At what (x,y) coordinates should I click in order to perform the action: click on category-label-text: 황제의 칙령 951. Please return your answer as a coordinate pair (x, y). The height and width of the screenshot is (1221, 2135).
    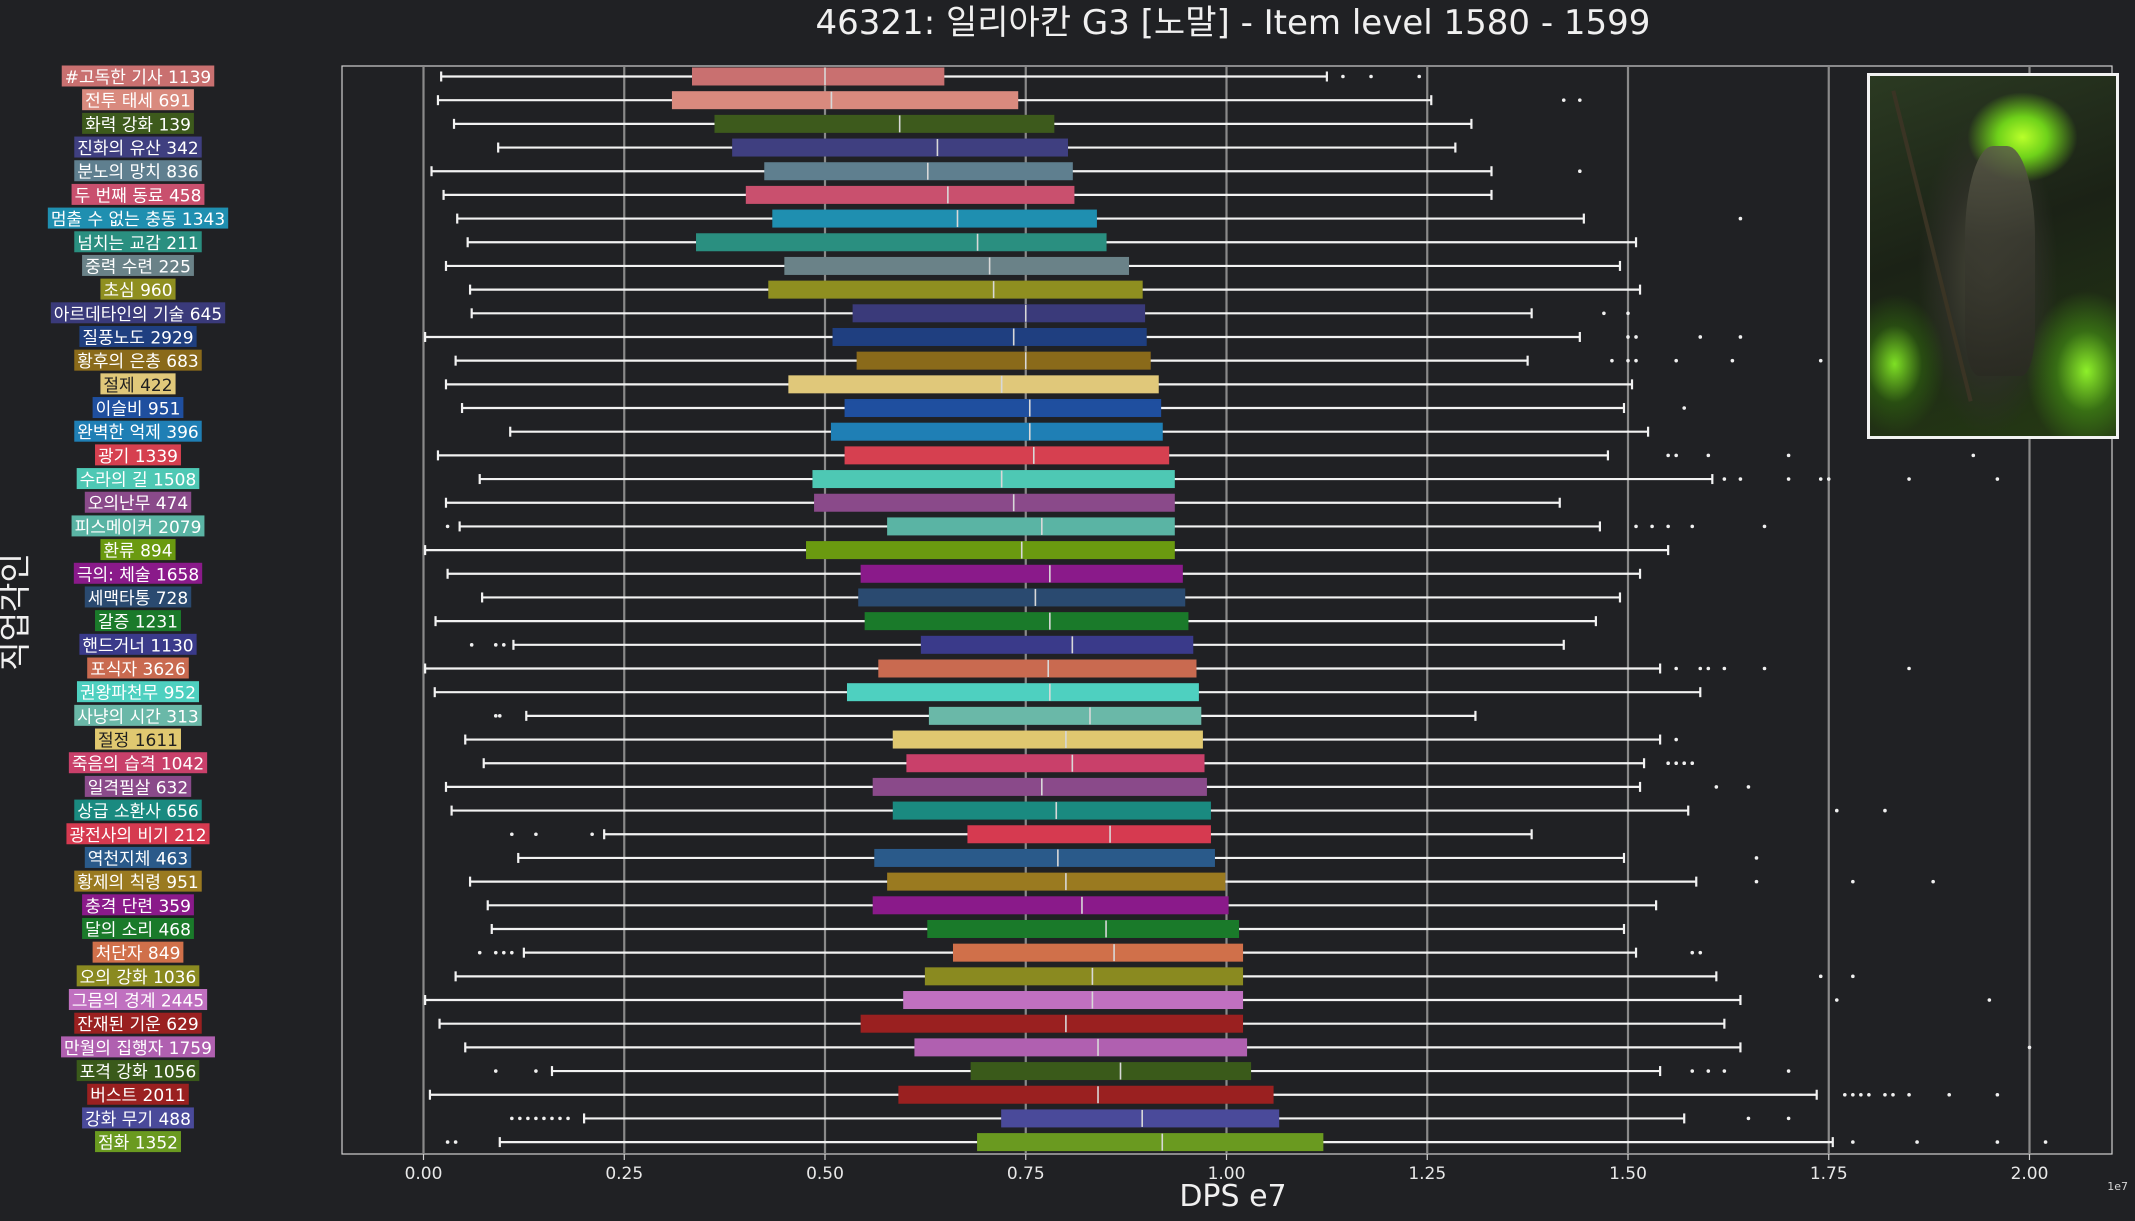
    Looking at the image, I should click on (137, 883).